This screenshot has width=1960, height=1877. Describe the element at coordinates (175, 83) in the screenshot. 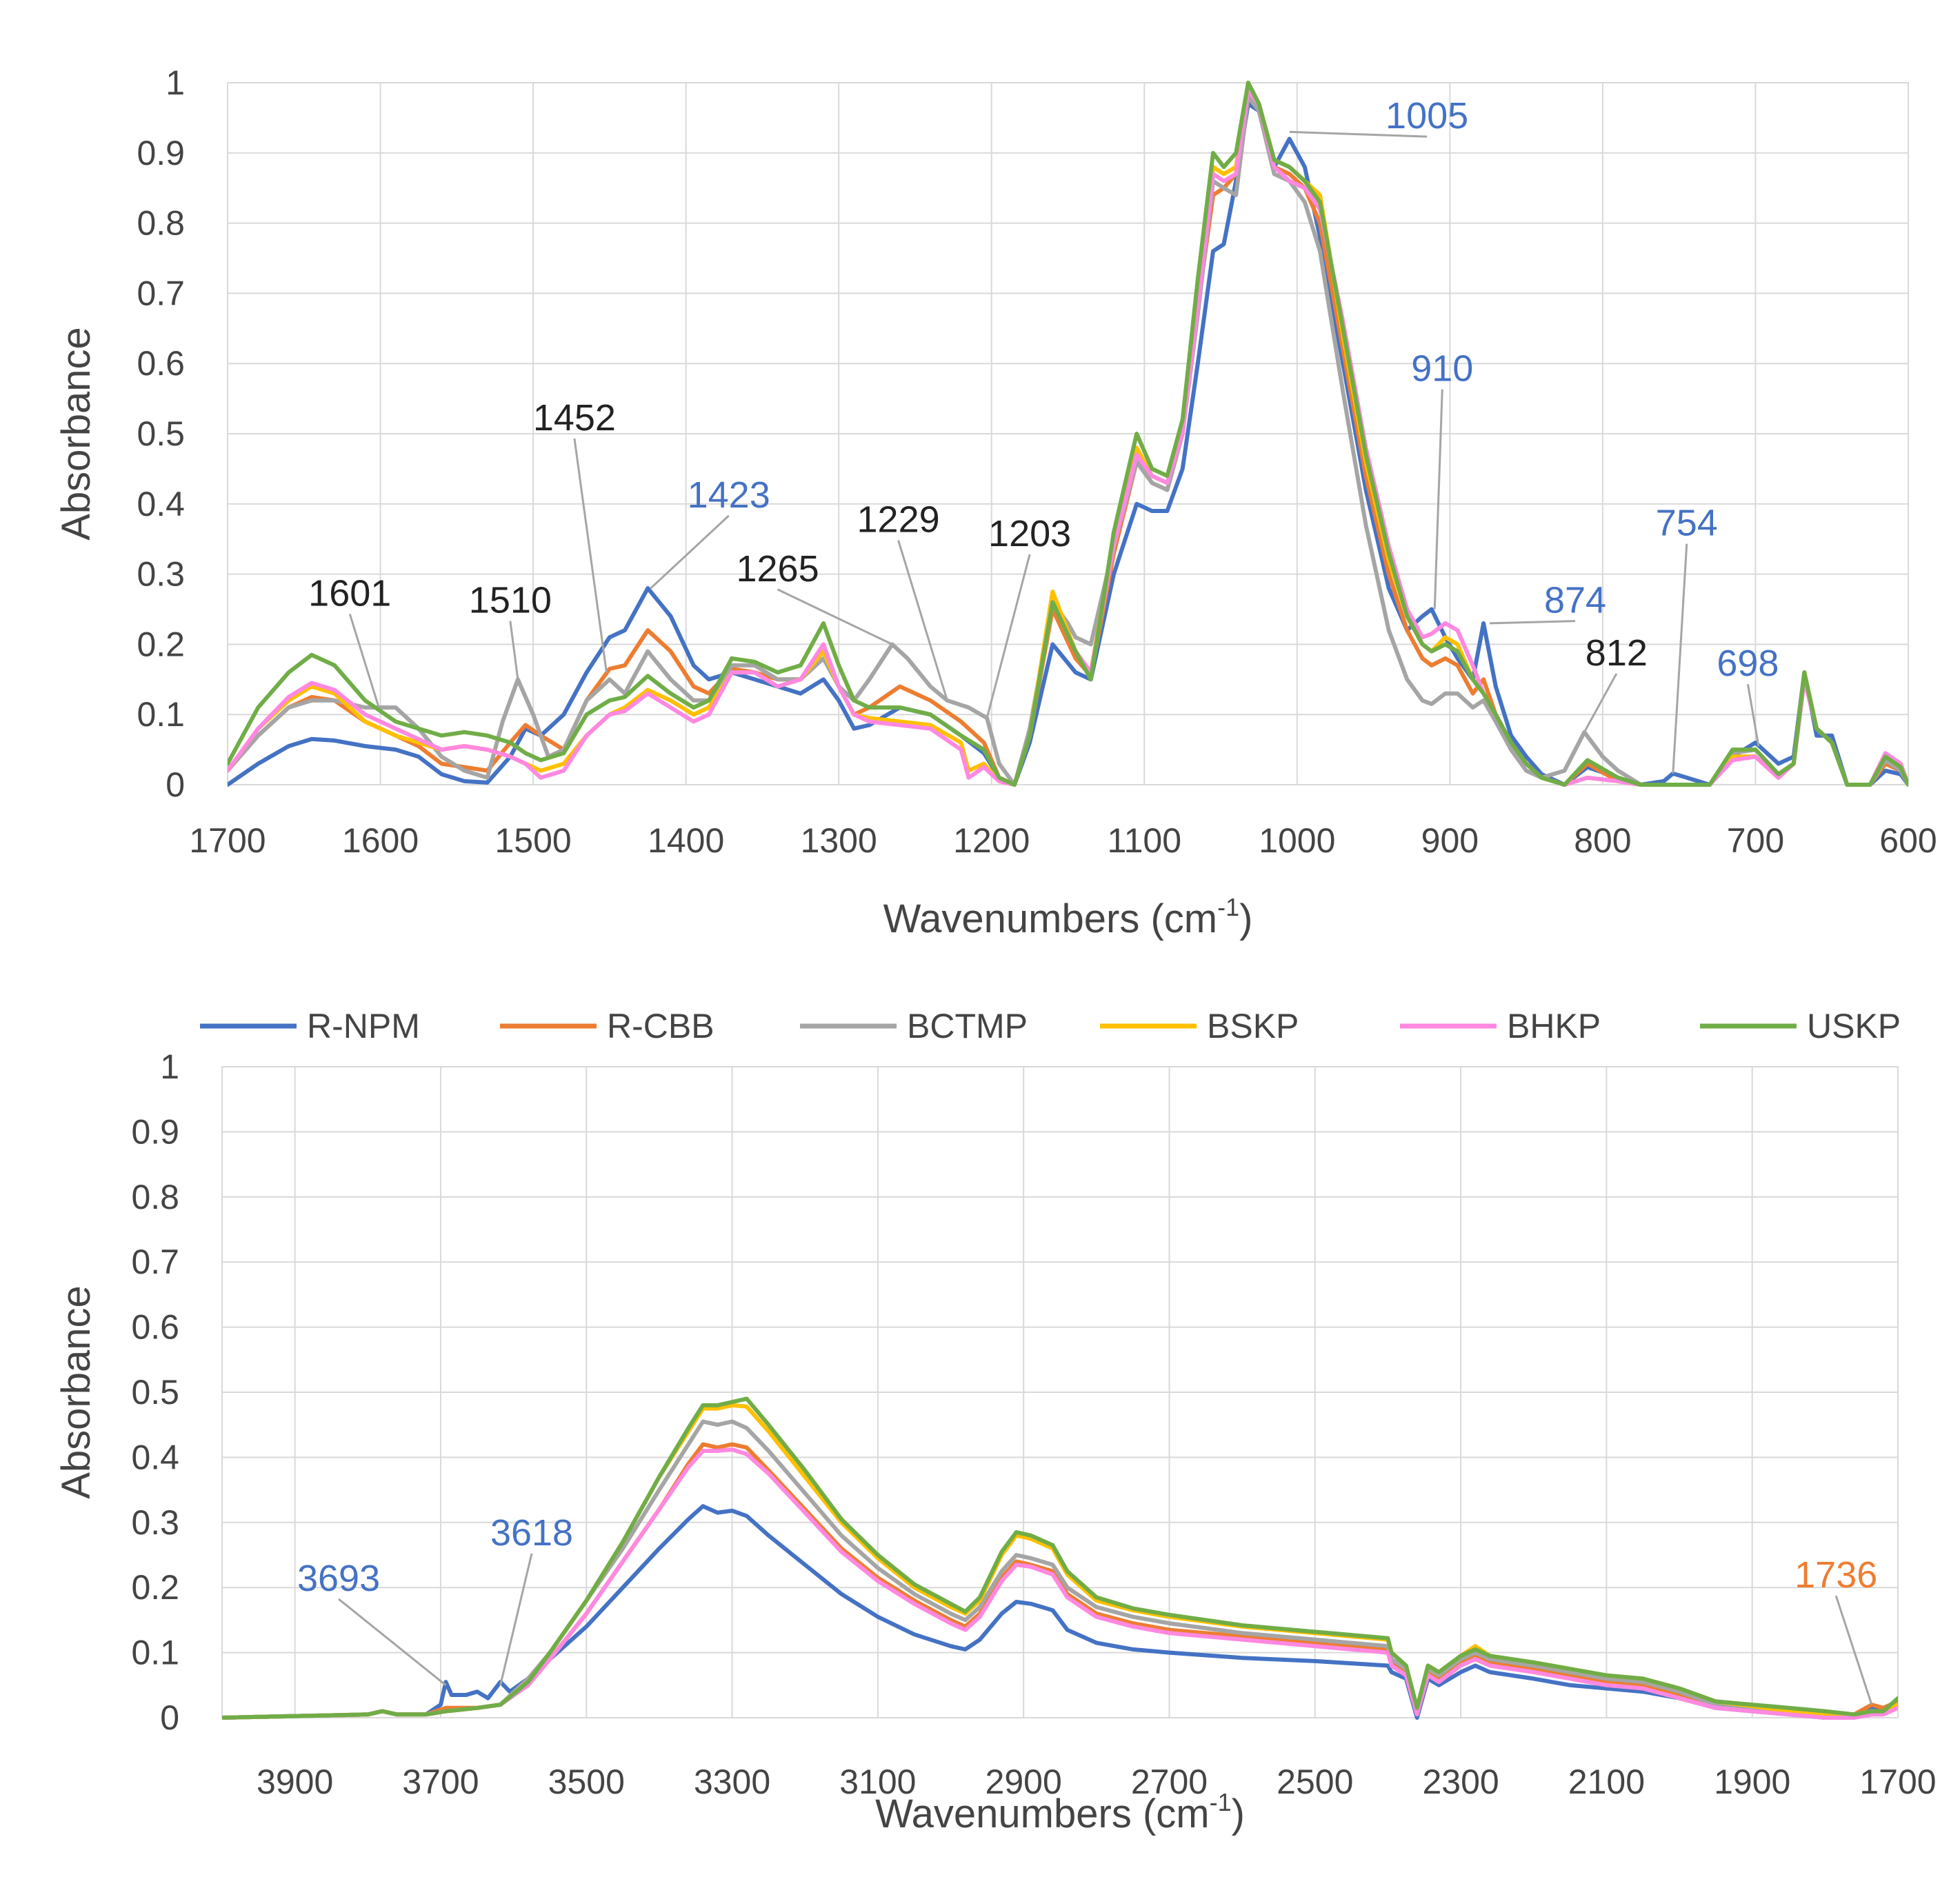

I see `top-y-tick-label: 1` at that location.